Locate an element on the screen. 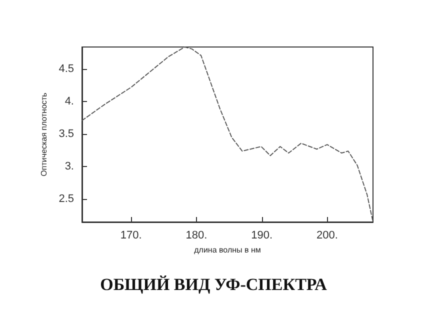 This screenshot has height=320, width=427. y-tick-label: 4.5 is located at coordinates (66, 69).